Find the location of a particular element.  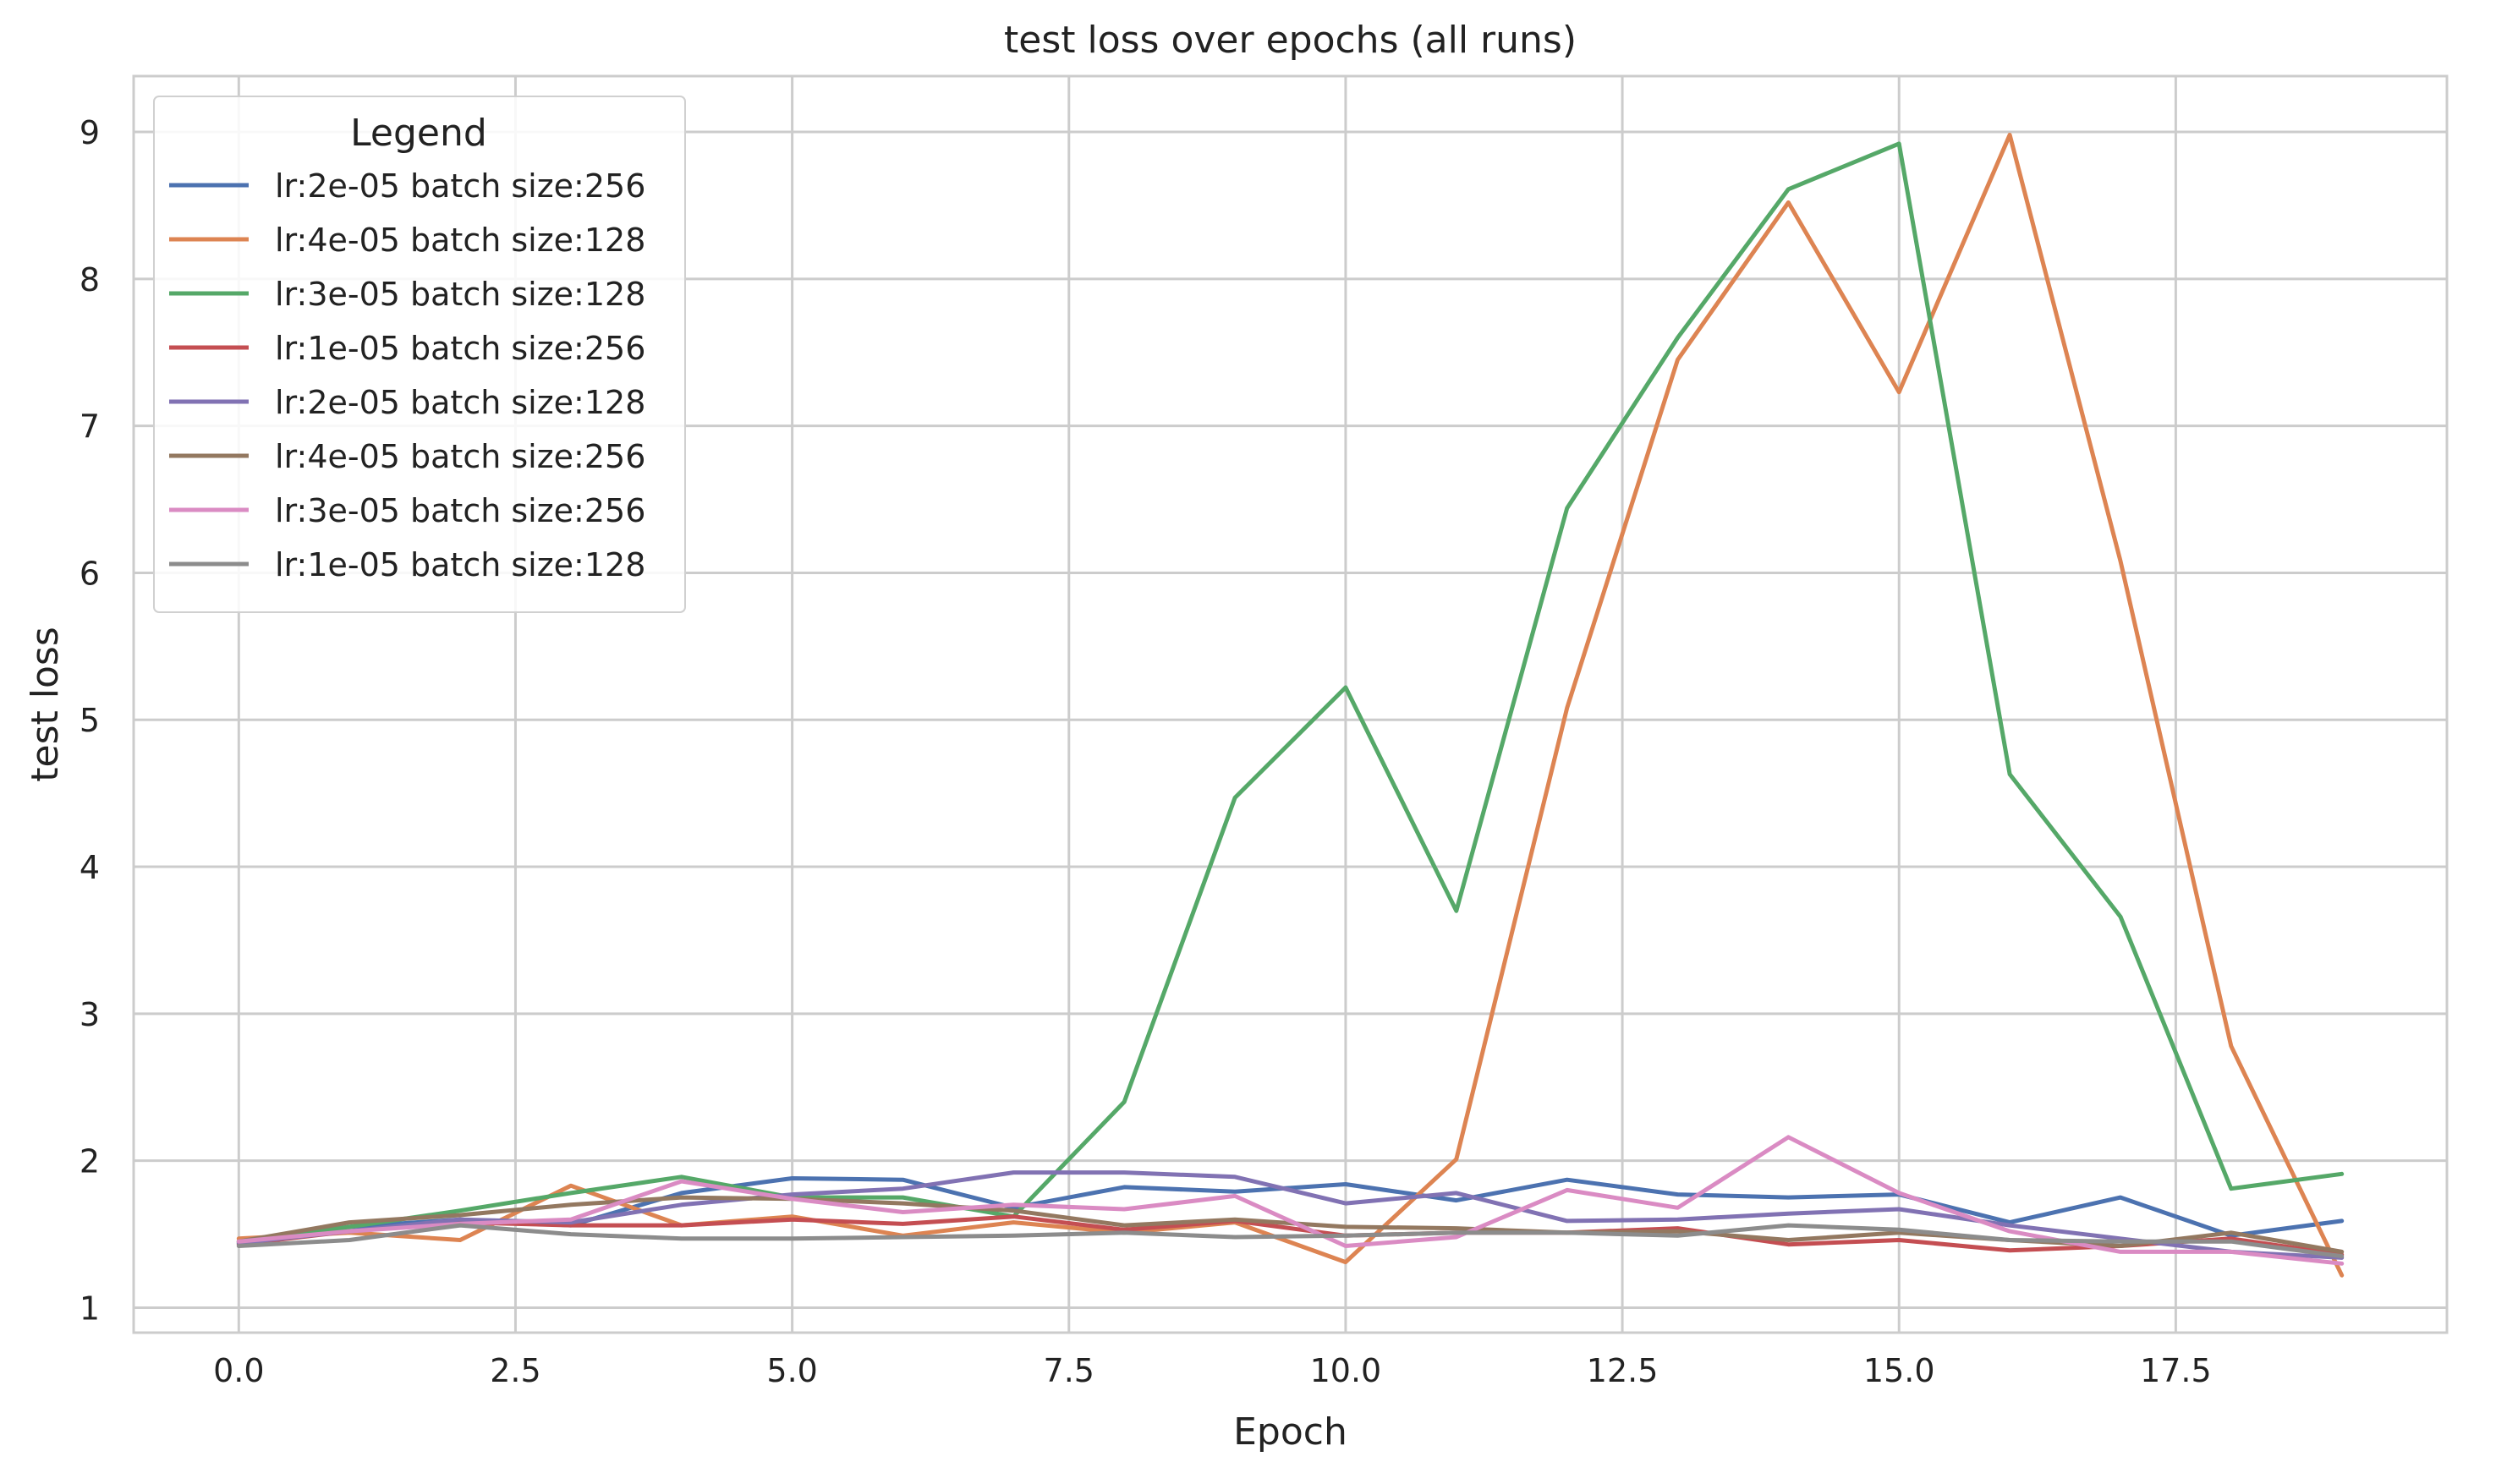

x-tick-label: 10.0 is located at coordinates (1346, 1370).